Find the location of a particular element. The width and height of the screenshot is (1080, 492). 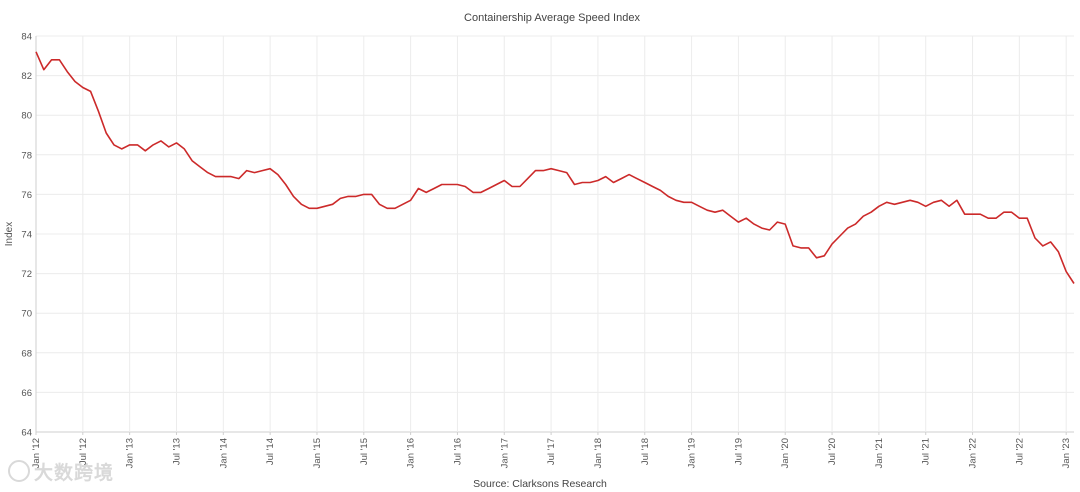

x-tick-label: Jul '19 is located at coordinates (738, 451).